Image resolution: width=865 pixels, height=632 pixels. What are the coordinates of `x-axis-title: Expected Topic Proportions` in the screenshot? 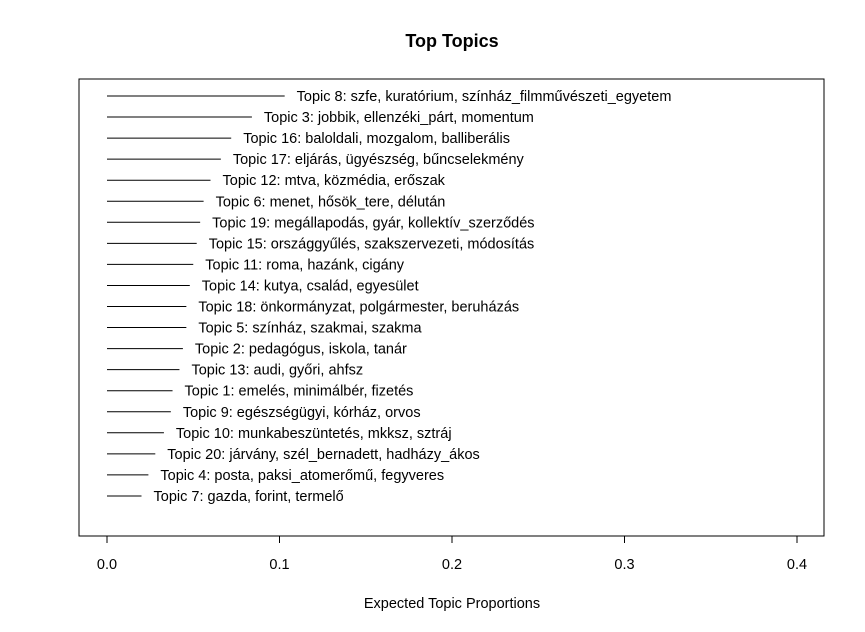 It's located at (452, 604).